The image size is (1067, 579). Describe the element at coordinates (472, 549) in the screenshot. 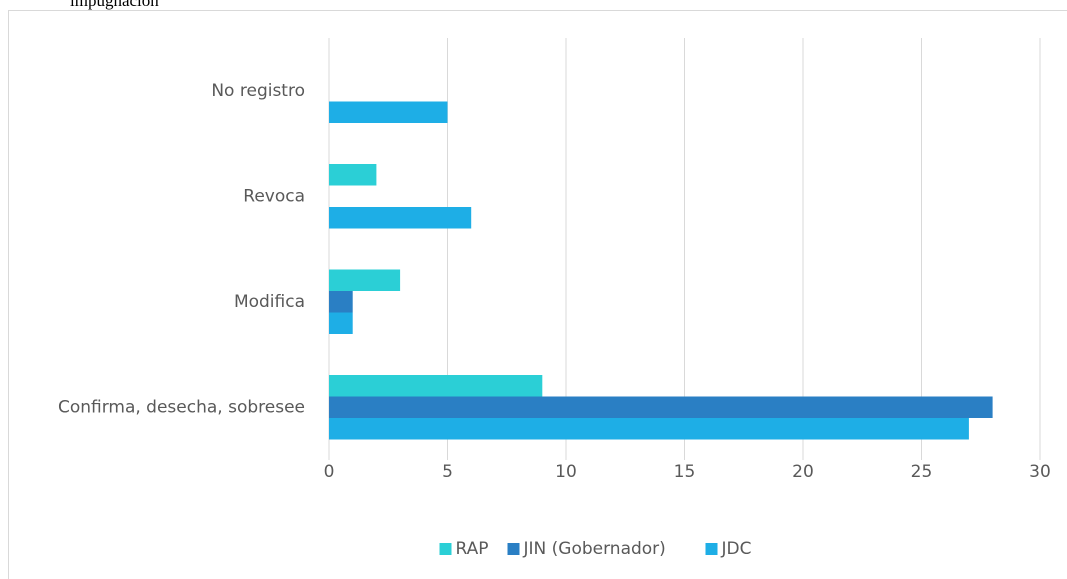

I see `legend-label: RAP` at that location.